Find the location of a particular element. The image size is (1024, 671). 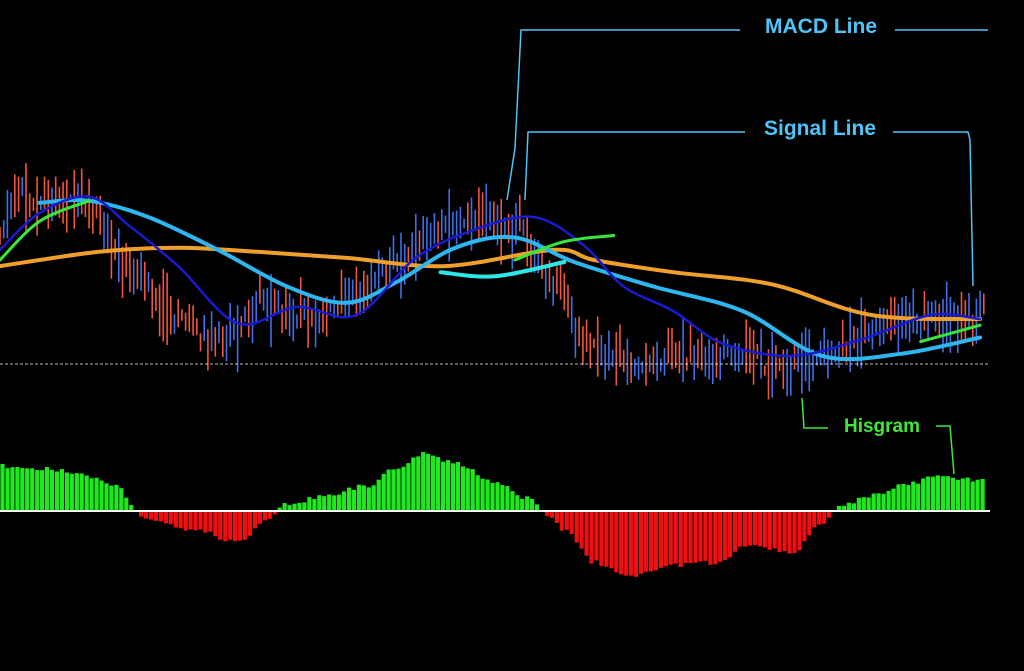

signal-line-label: Signal Line is located at coordinates (820, 128).